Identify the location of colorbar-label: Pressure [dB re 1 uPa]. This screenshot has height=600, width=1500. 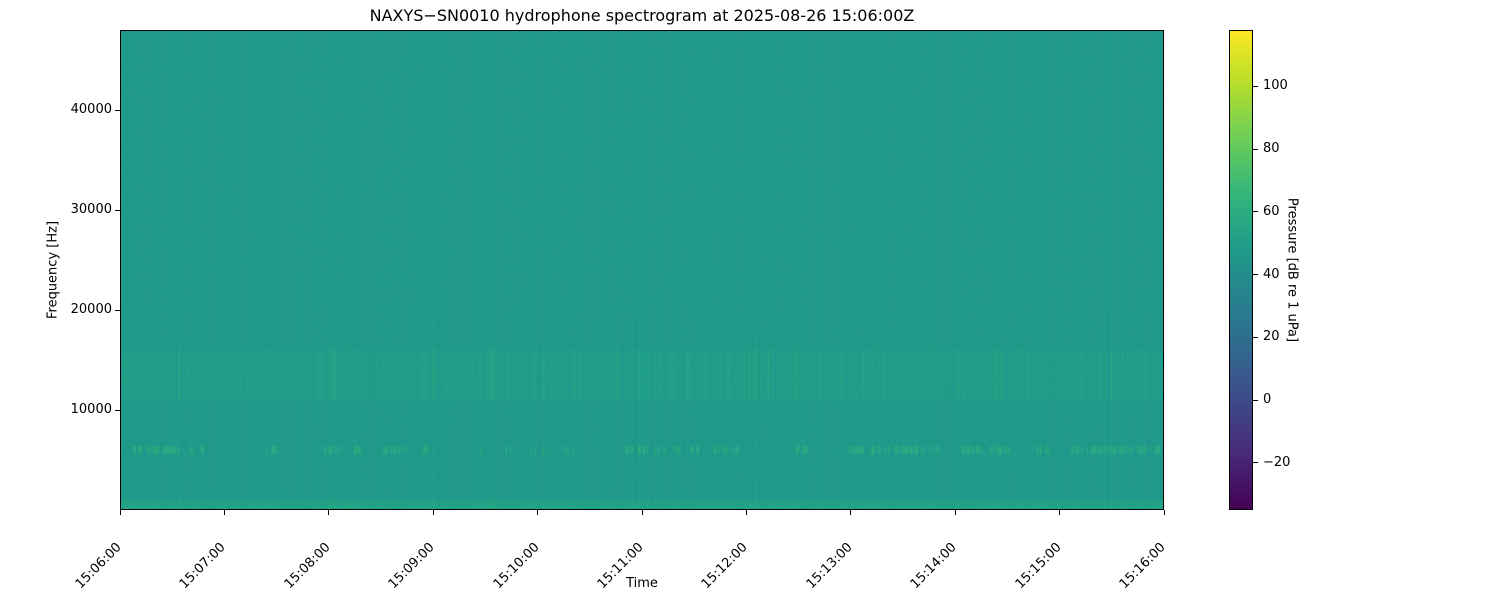
(1292, 270).